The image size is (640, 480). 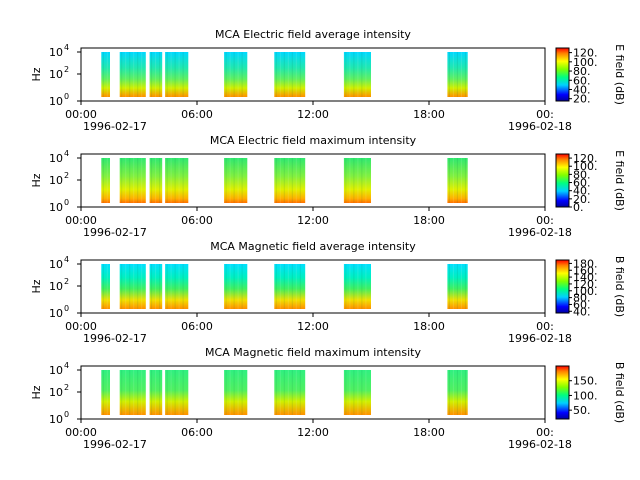 I want to click on panel-title: MCA Magnetic field average intensity, so click(x=313, y=246).